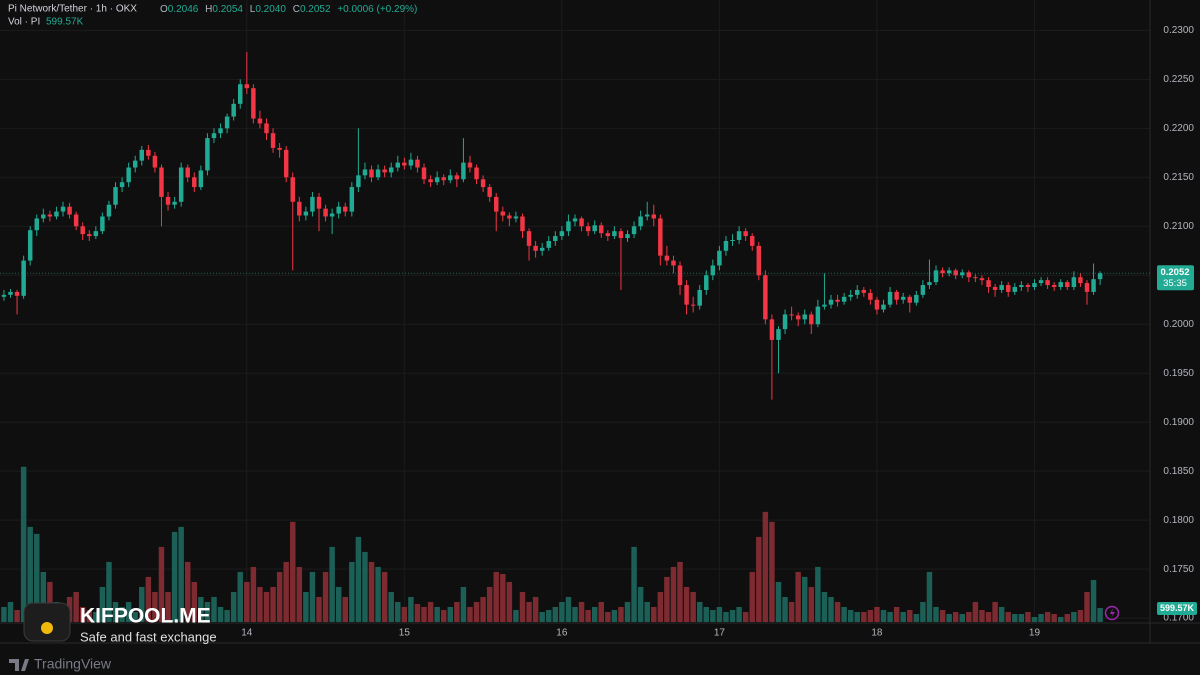 This screenshot has width=1200, height=675. Describe the element at coordinates (1035, 633) in the screenshot. I see `x-tick-label: 19` at that location.